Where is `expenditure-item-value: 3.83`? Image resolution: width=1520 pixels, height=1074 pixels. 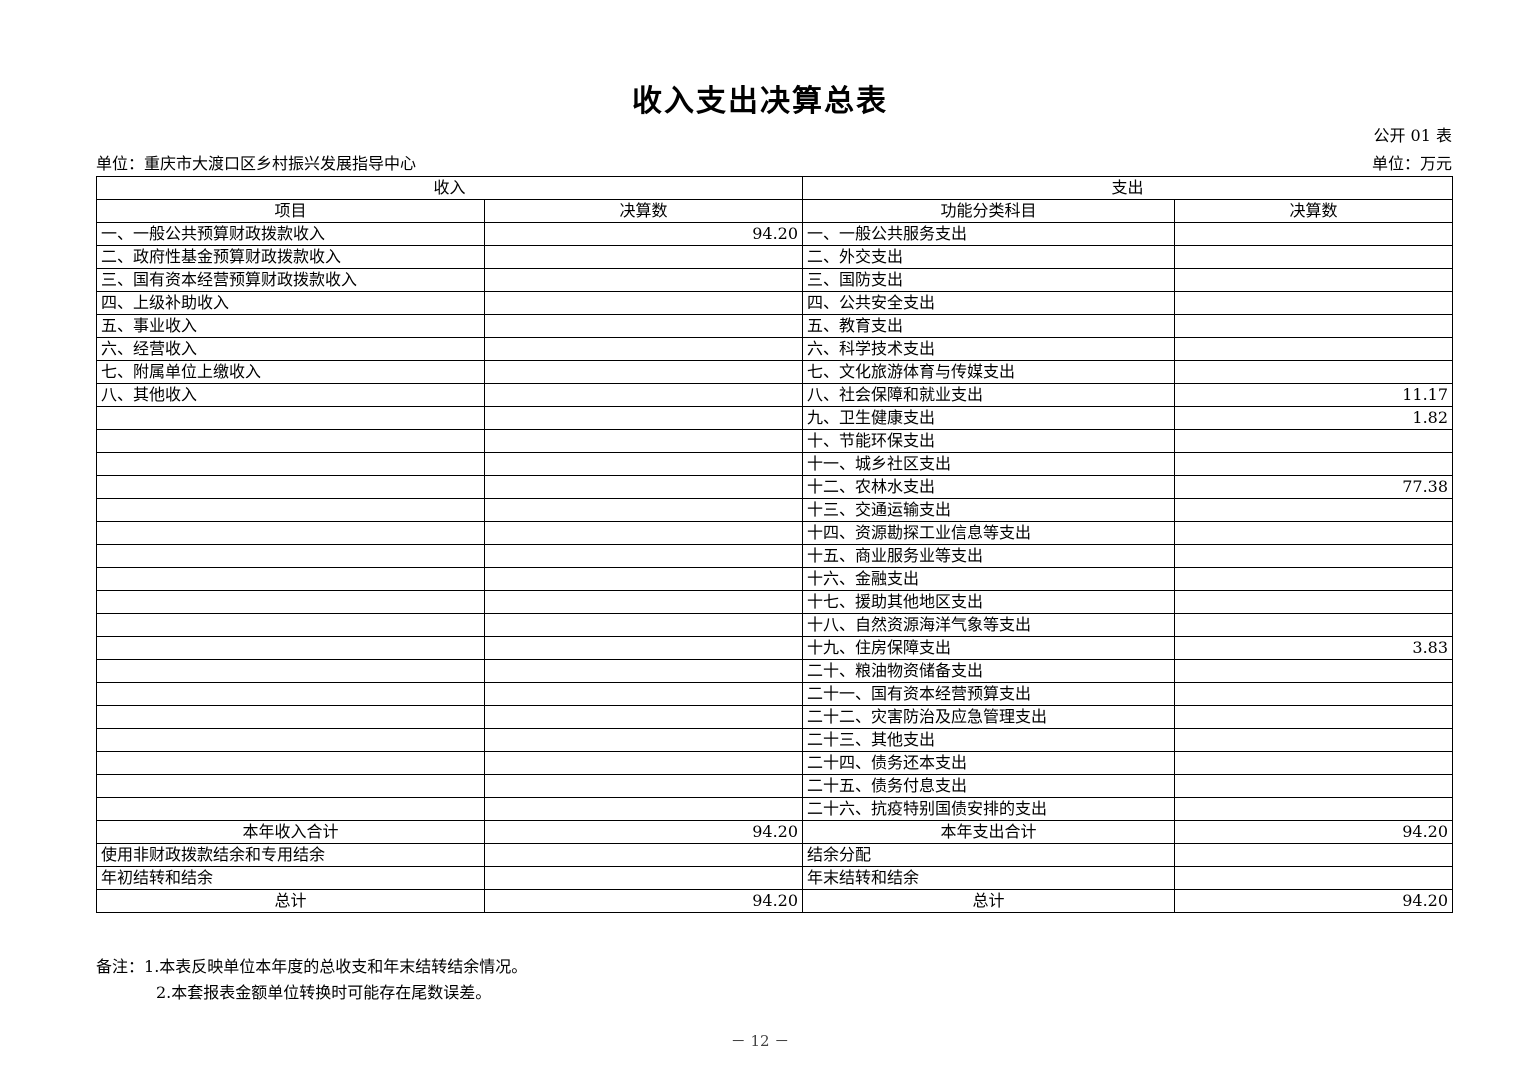 expenditure-item-value: 3.83 is located at coordinates (1314, 648).